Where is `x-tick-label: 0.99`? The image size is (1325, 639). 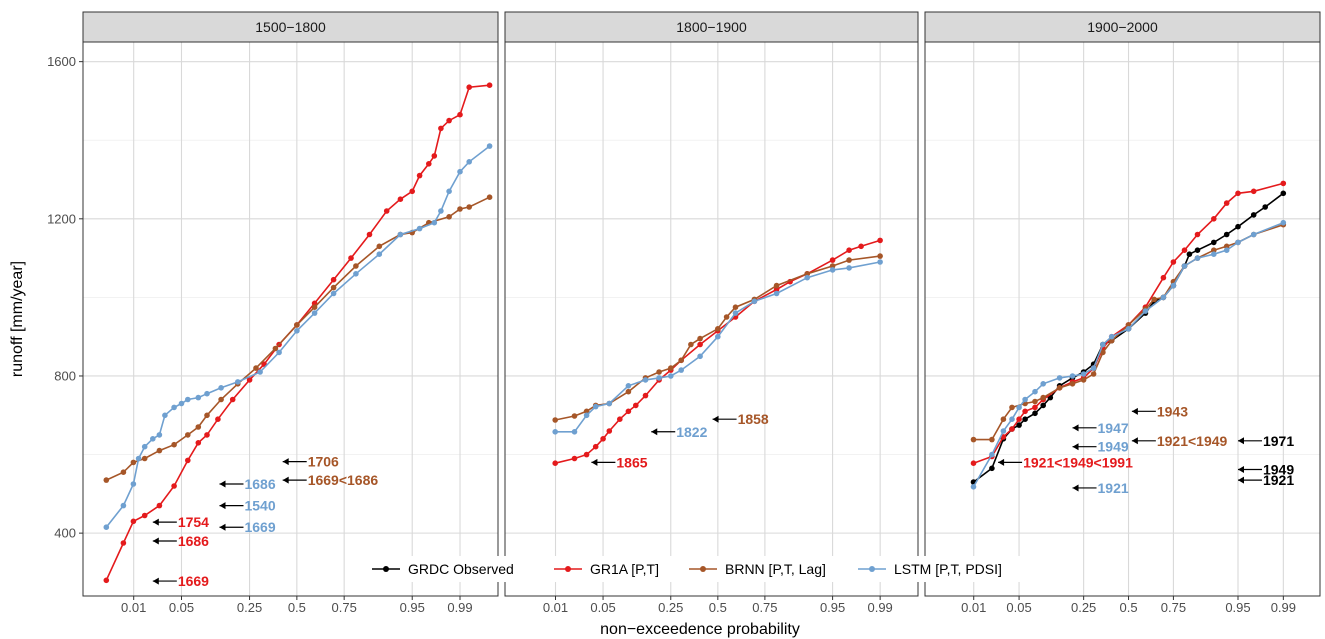
x-tick-label: 0.99 is located at coordinates (459, 607).